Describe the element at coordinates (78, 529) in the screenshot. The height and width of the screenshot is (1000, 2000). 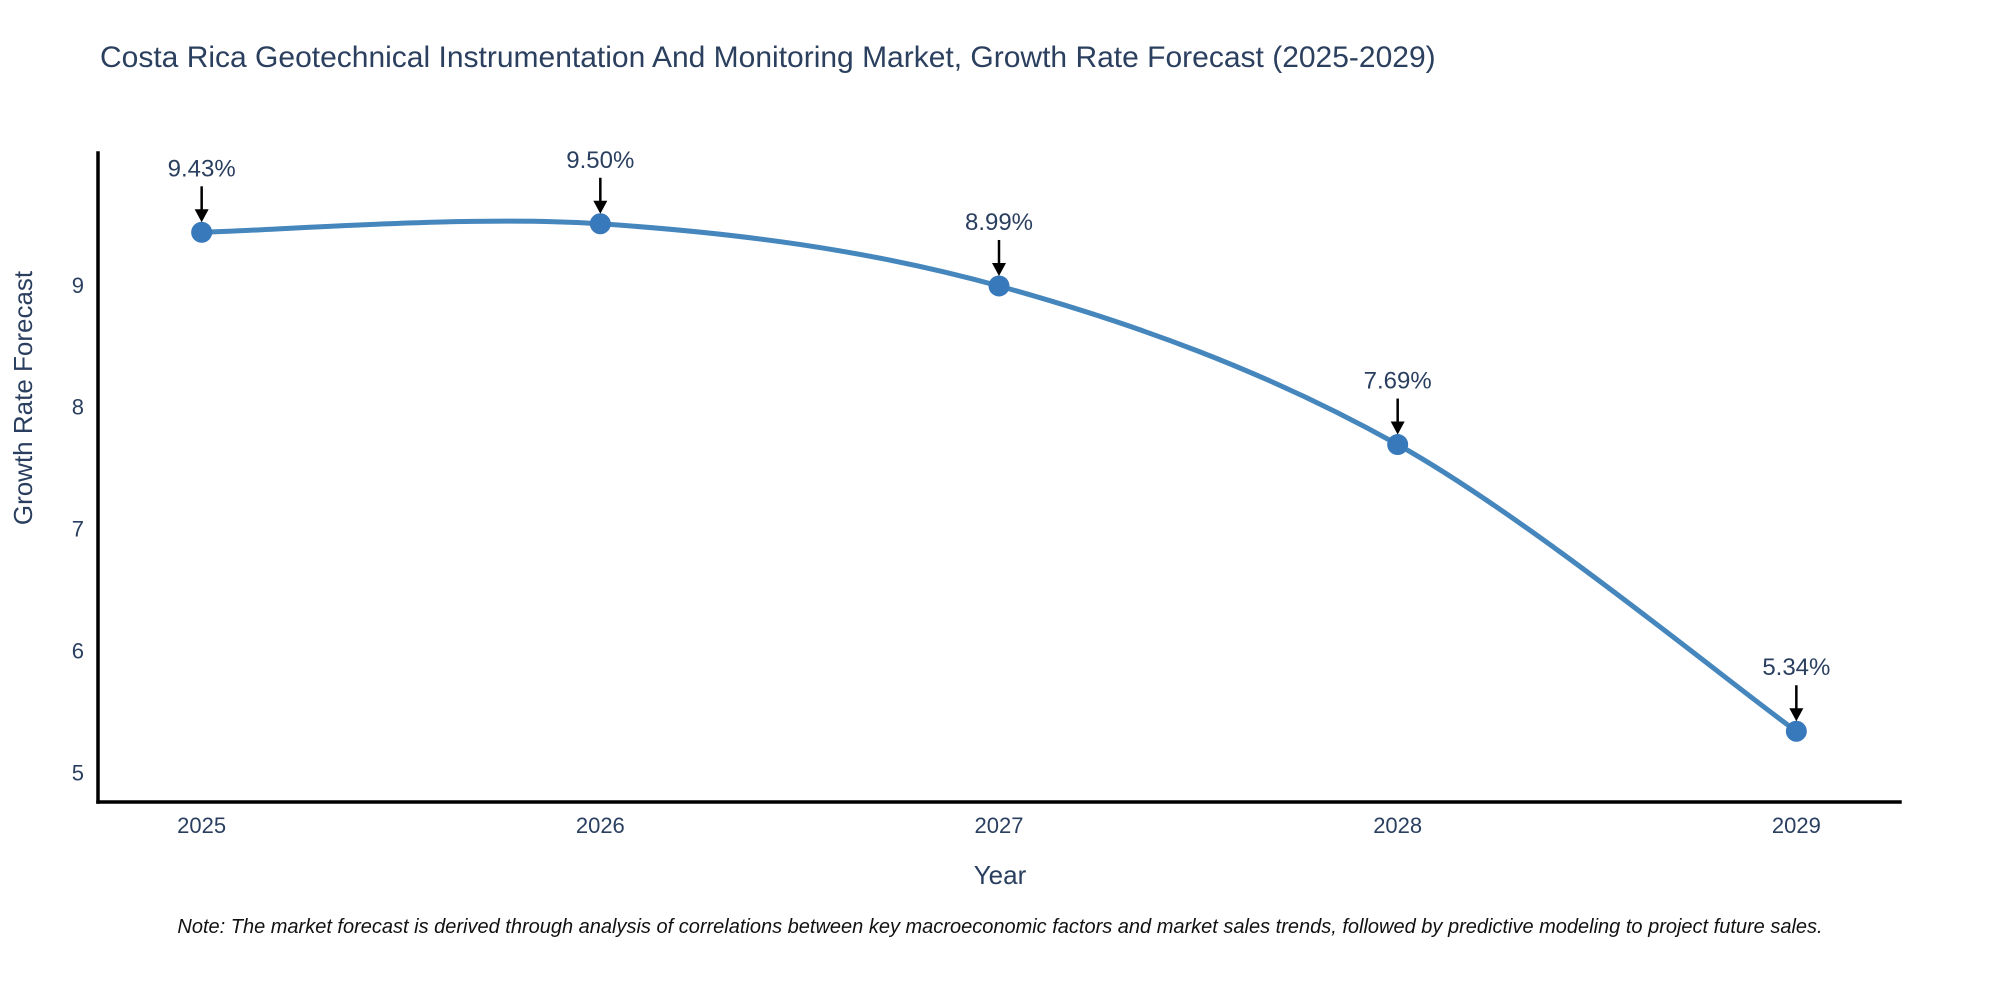
I see `y-tick-label: 7` at that location.